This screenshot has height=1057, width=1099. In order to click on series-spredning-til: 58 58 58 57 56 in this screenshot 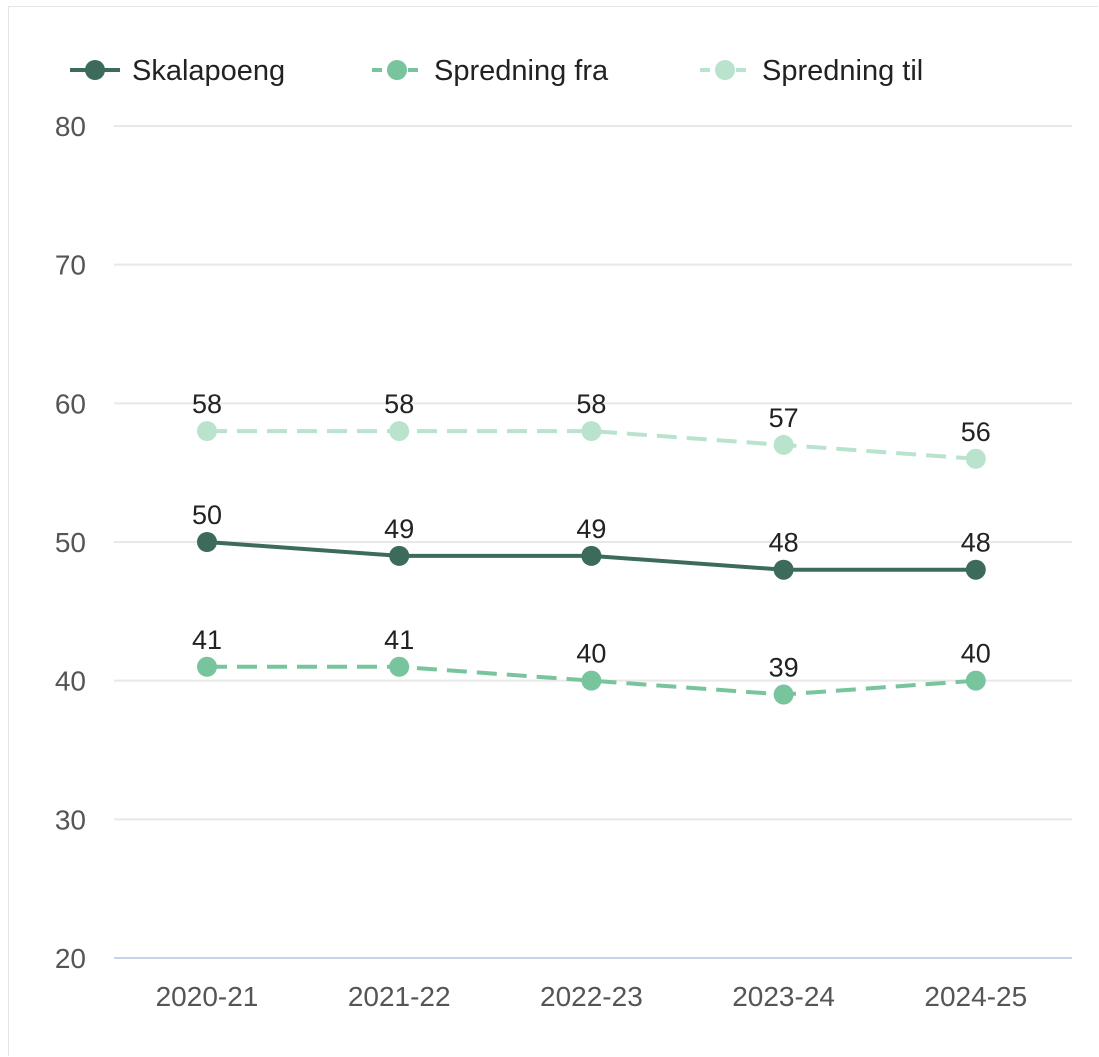, I will do `click(591, 429)`.